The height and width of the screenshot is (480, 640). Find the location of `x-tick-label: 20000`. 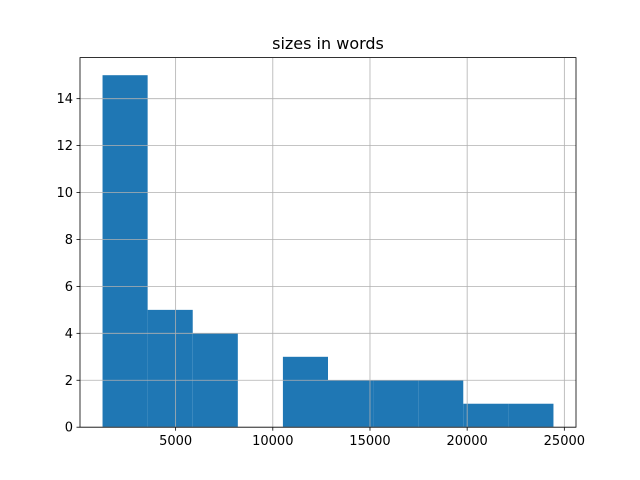

x-tick-label: 20000 is located at coordinates (466, 441).